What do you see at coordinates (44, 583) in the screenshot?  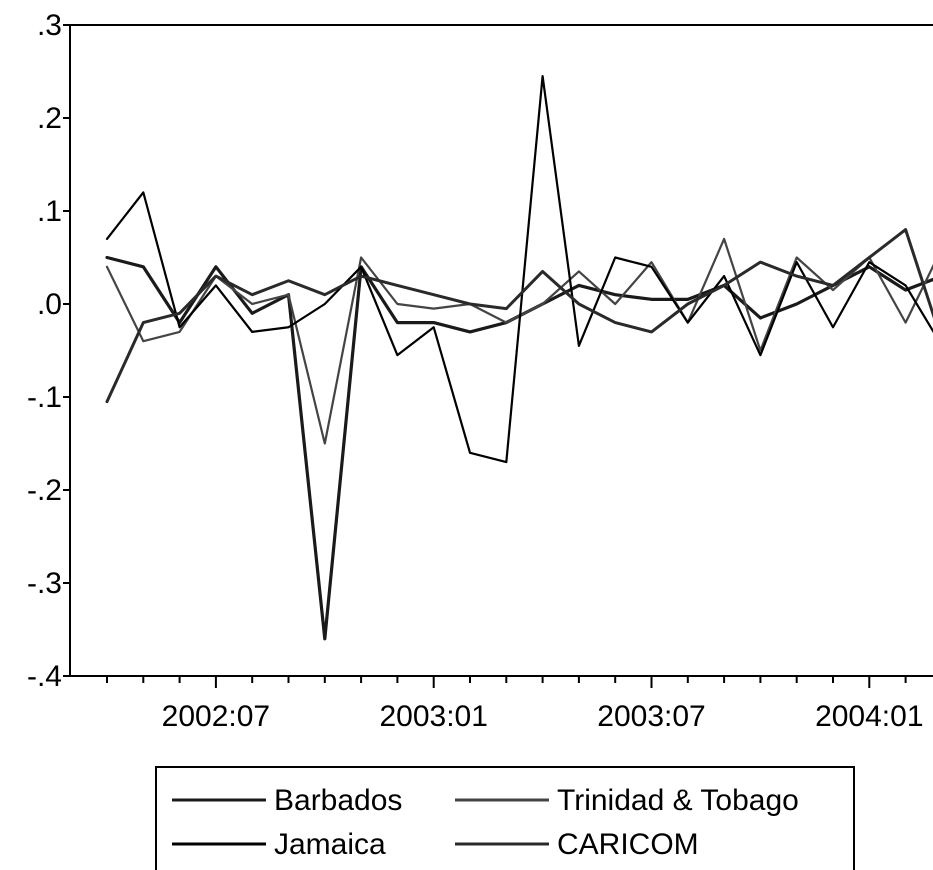 I see `y-tick-label: -.3` at bounding box center [44, 583].